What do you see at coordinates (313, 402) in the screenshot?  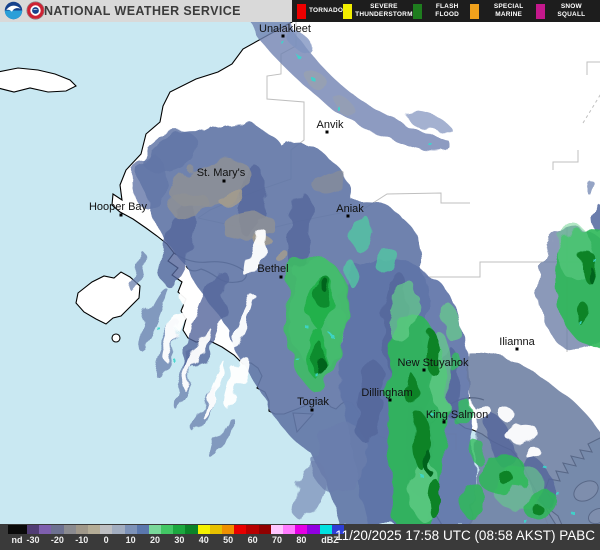 I see `city-label: Togiak` at bounding box center [313, 402].